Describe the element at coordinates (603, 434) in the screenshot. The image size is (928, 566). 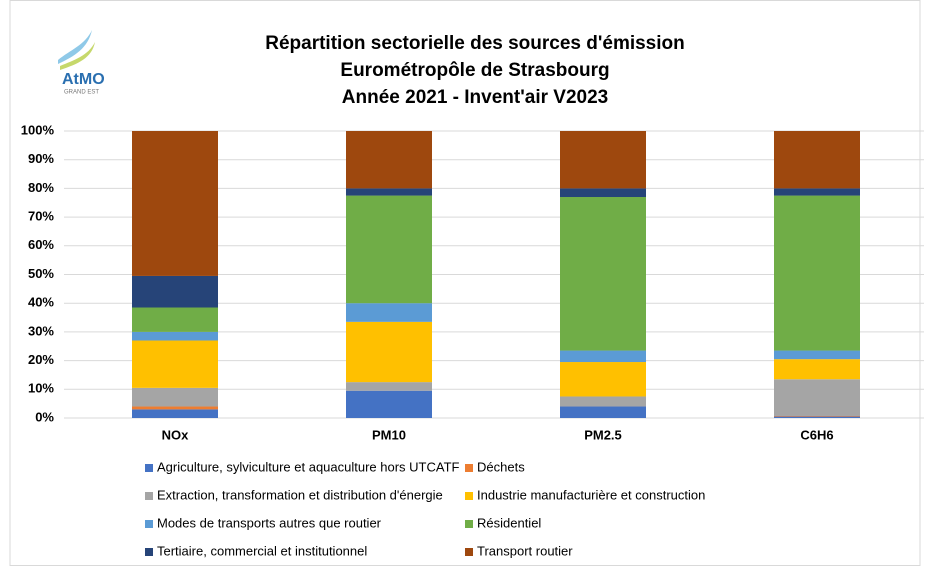
I see `x-tick-label: PM2.5` at that location.